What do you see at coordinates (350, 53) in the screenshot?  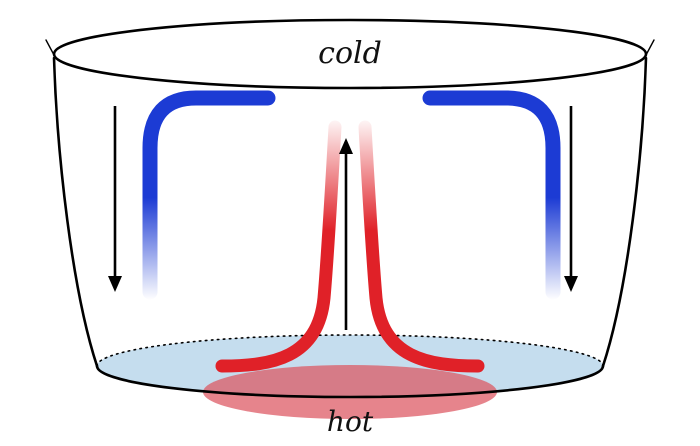 I see `cold-label: cold` at bounding box center [350, 53].